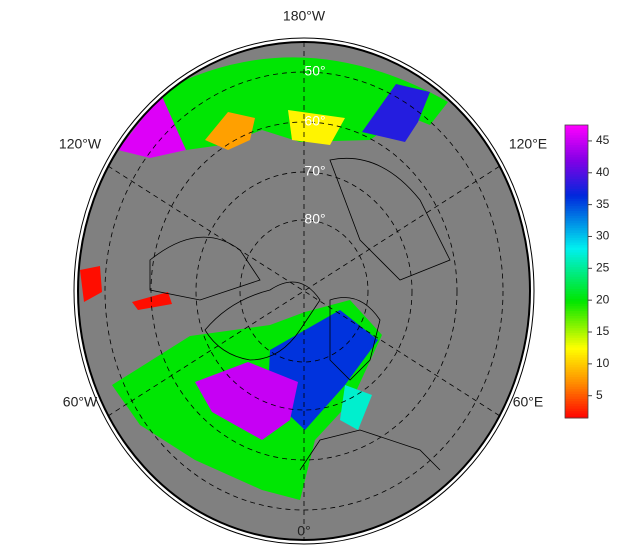  Describe the element at coordinates (528, 402) in the screenshot. I see `longitude-label: 60°E` at that location.